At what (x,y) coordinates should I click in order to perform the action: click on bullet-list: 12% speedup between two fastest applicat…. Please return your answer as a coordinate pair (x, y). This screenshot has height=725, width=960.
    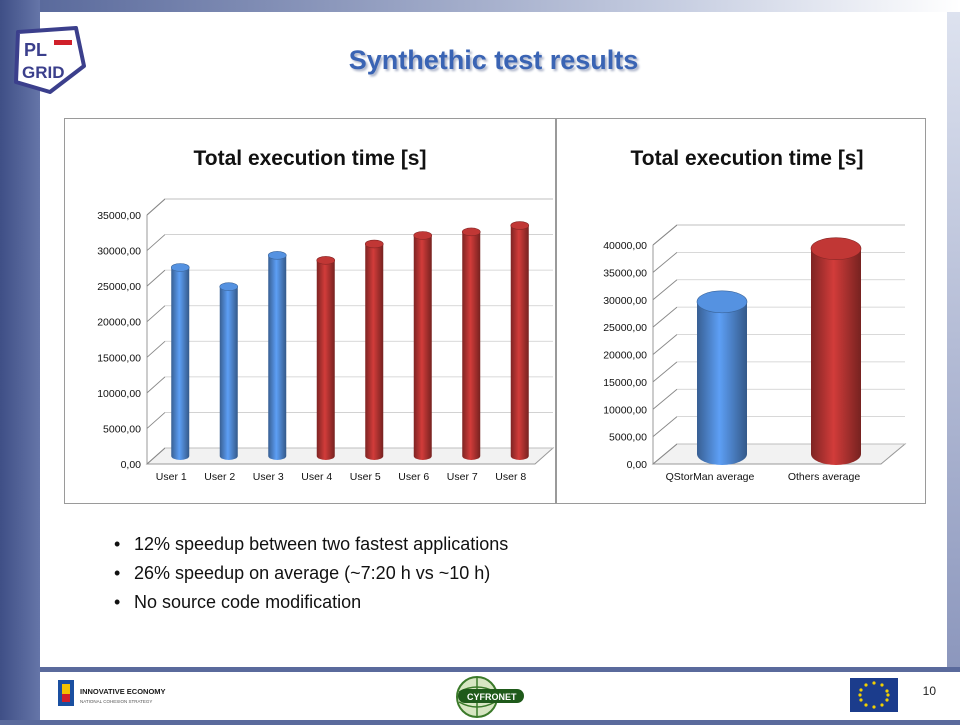
    Looking at the image, I should click on (311, 575).